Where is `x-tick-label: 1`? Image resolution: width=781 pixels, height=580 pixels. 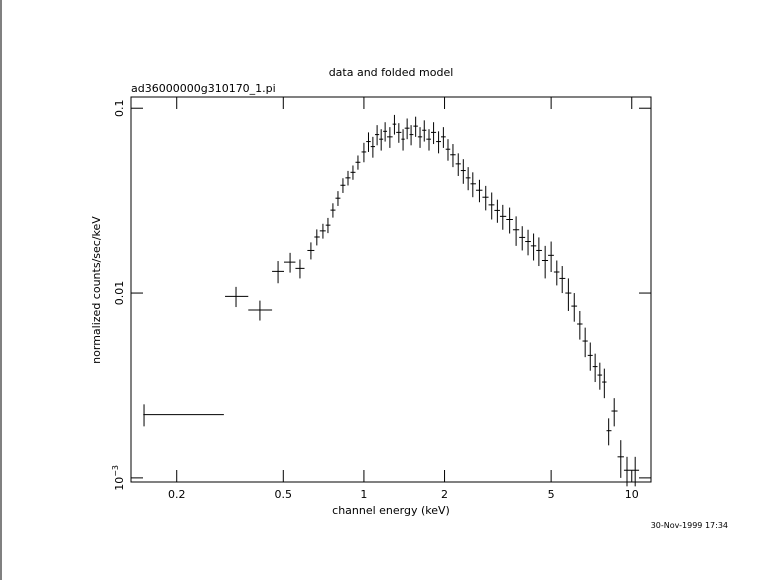 x-tick-label: 1 is located at coordinates (363, 494).